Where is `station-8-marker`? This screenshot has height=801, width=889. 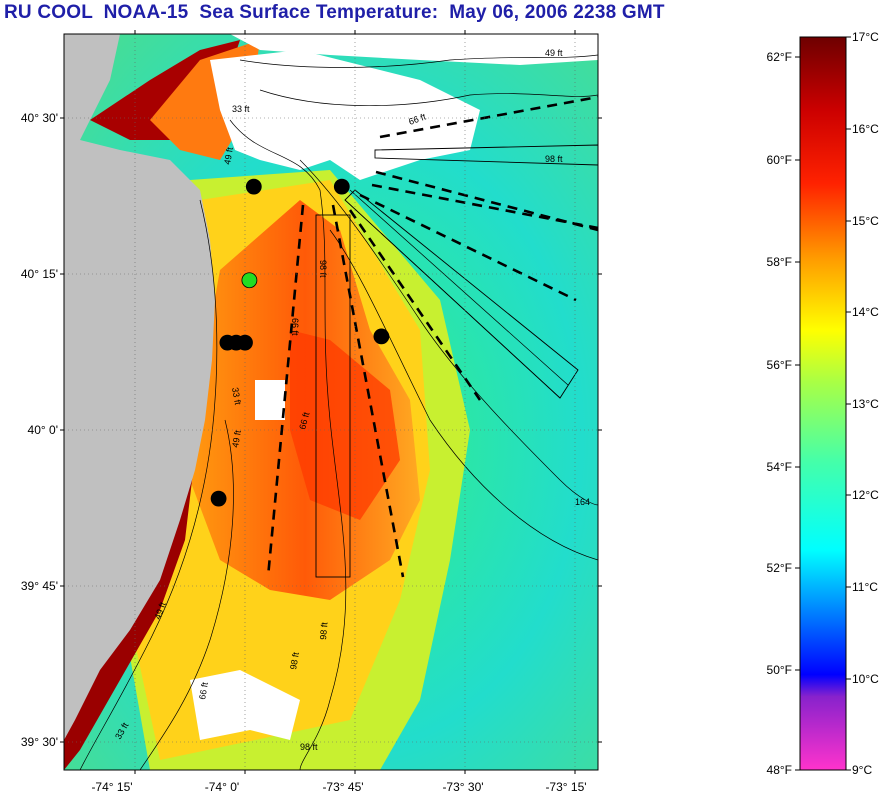 station-8-marker is located at coordinates (218, 498).